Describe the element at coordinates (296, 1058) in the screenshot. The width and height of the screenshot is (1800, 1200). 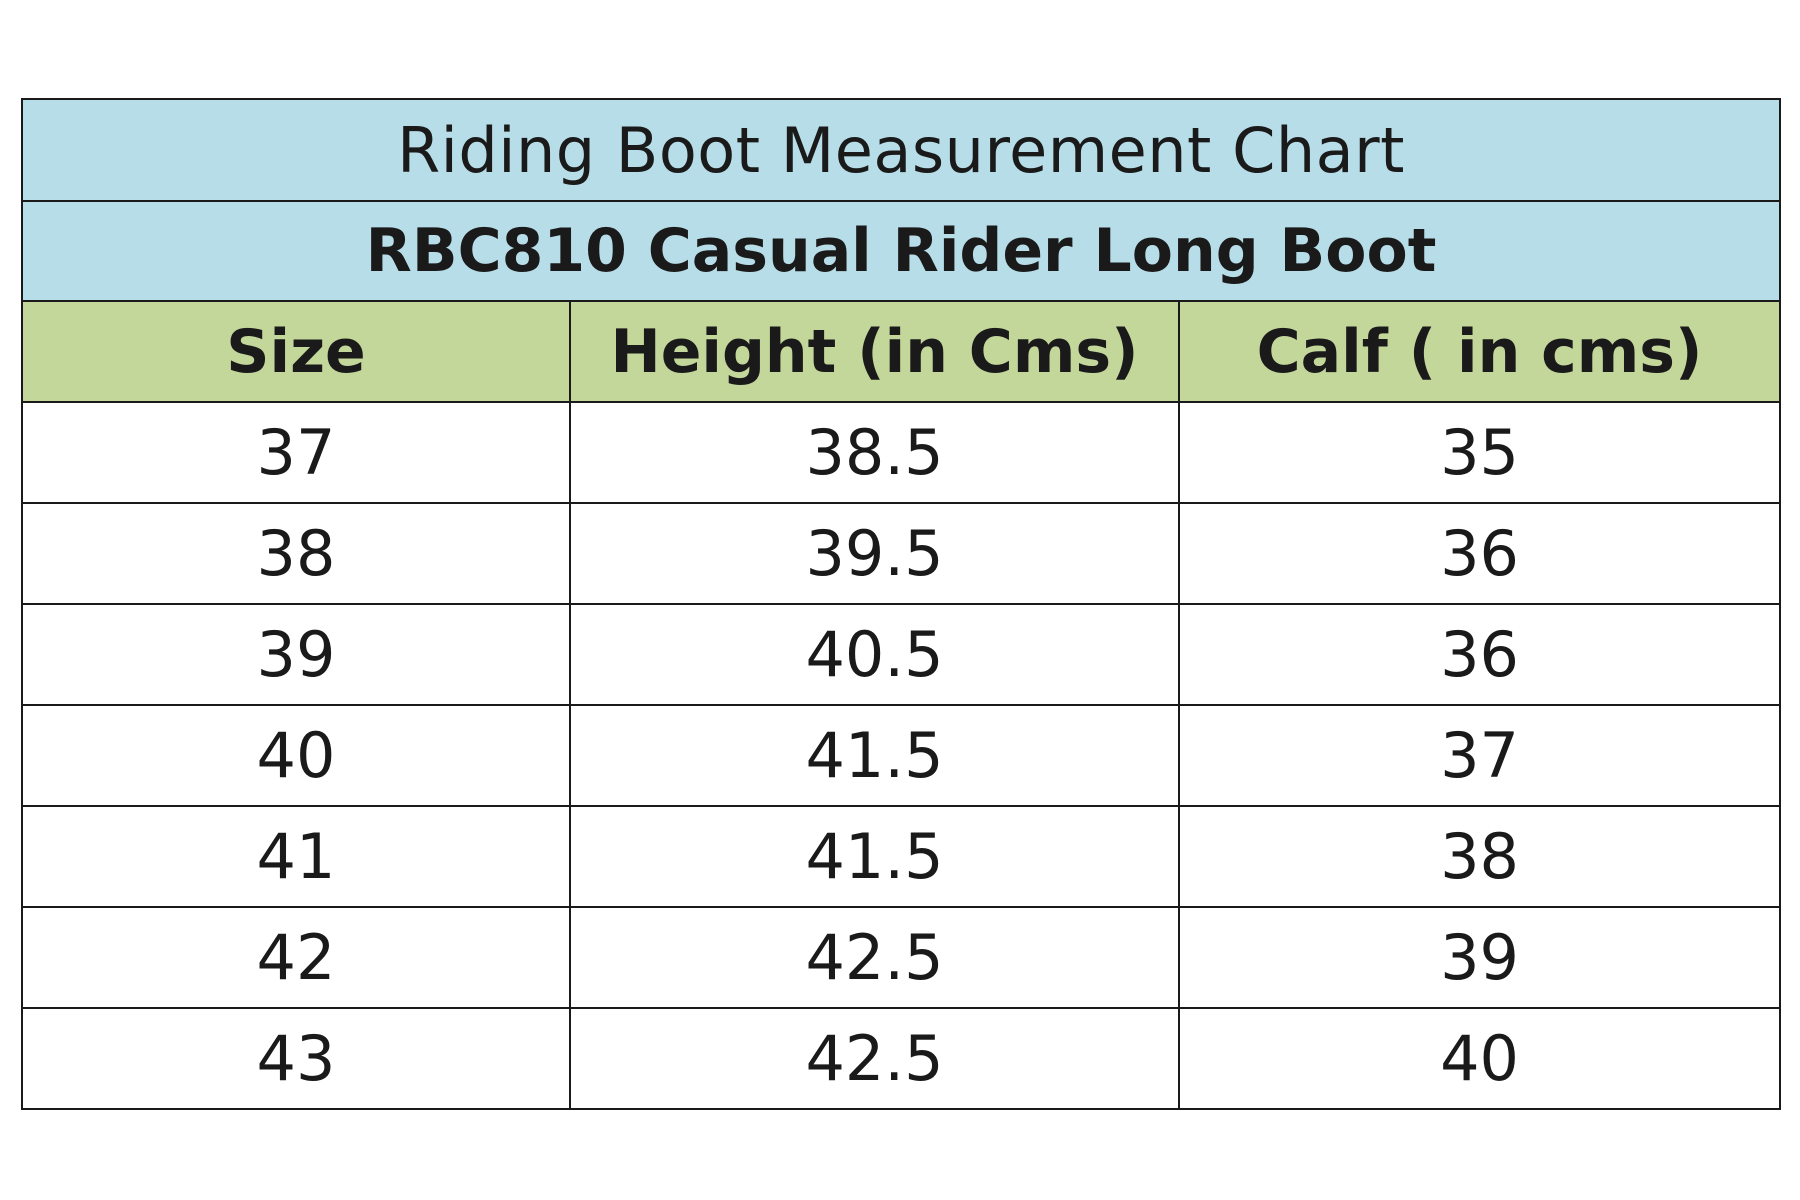
I see `size-cell: 43` at that location.